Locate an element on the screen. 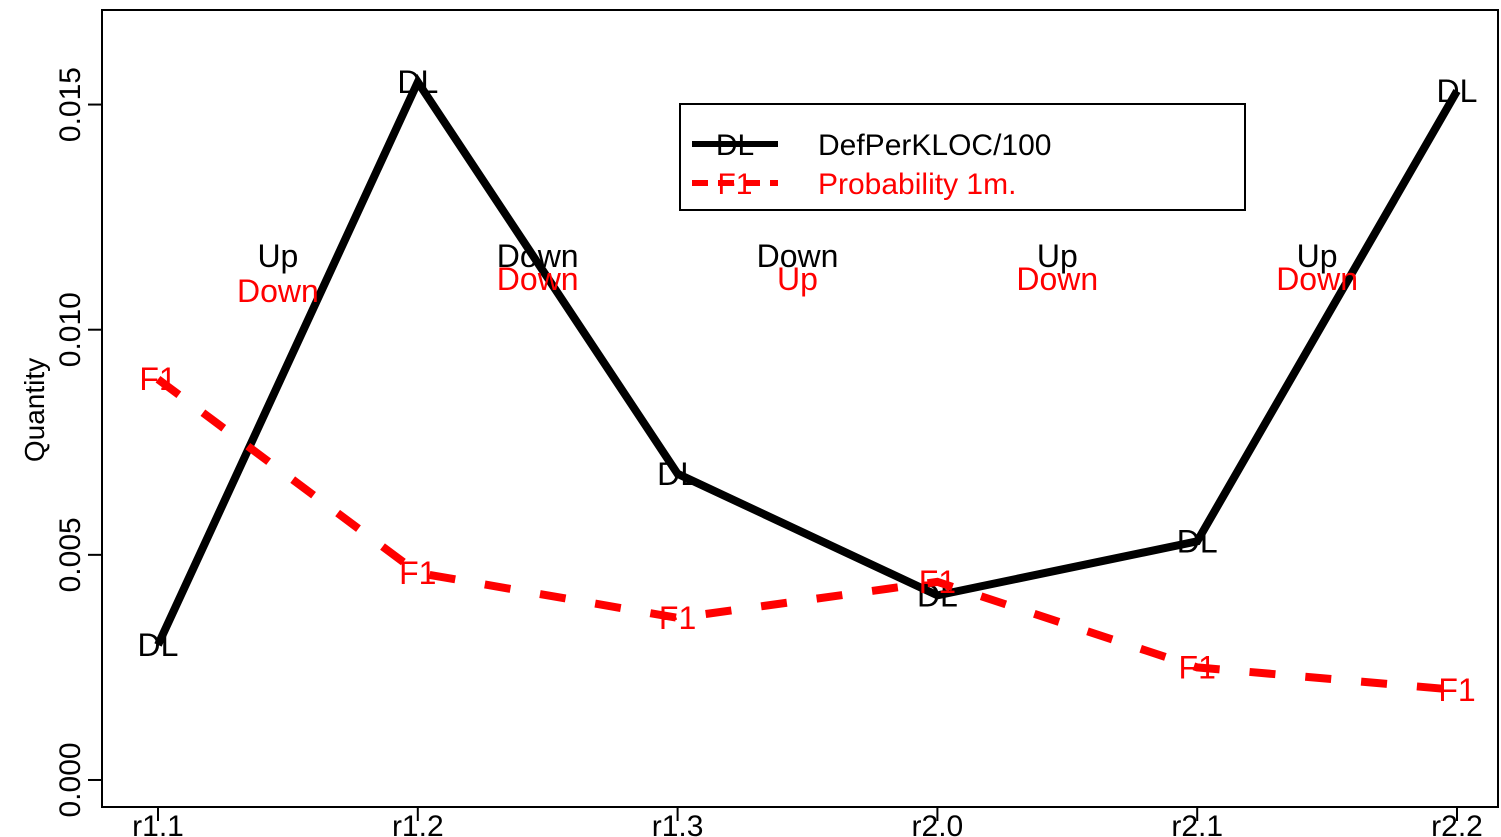 The image size is (1501, 837). x-tick-label: r2.1 is located at coordinates (1197, 823).